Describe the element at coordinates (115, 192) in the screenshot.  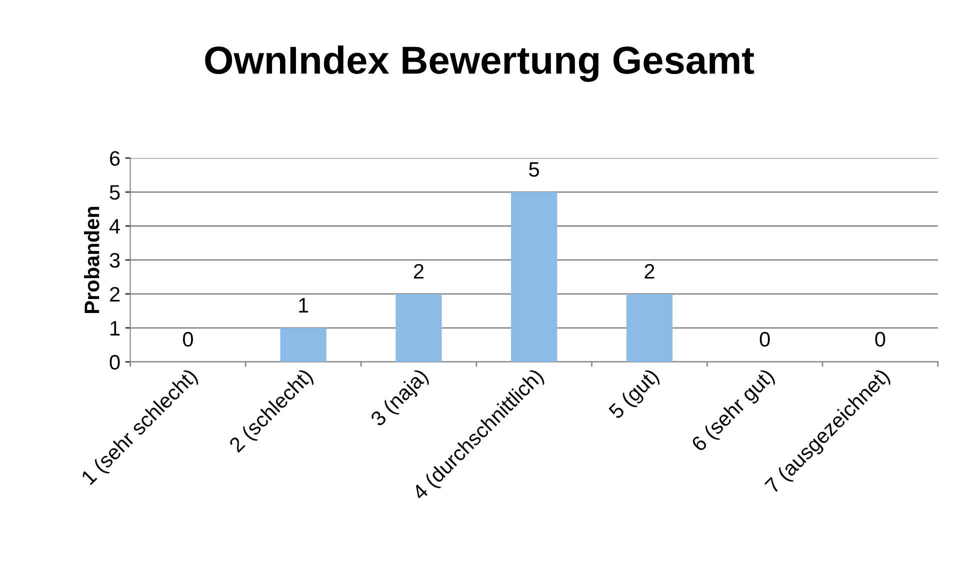
I see `y-tick-label: 5` at that location.